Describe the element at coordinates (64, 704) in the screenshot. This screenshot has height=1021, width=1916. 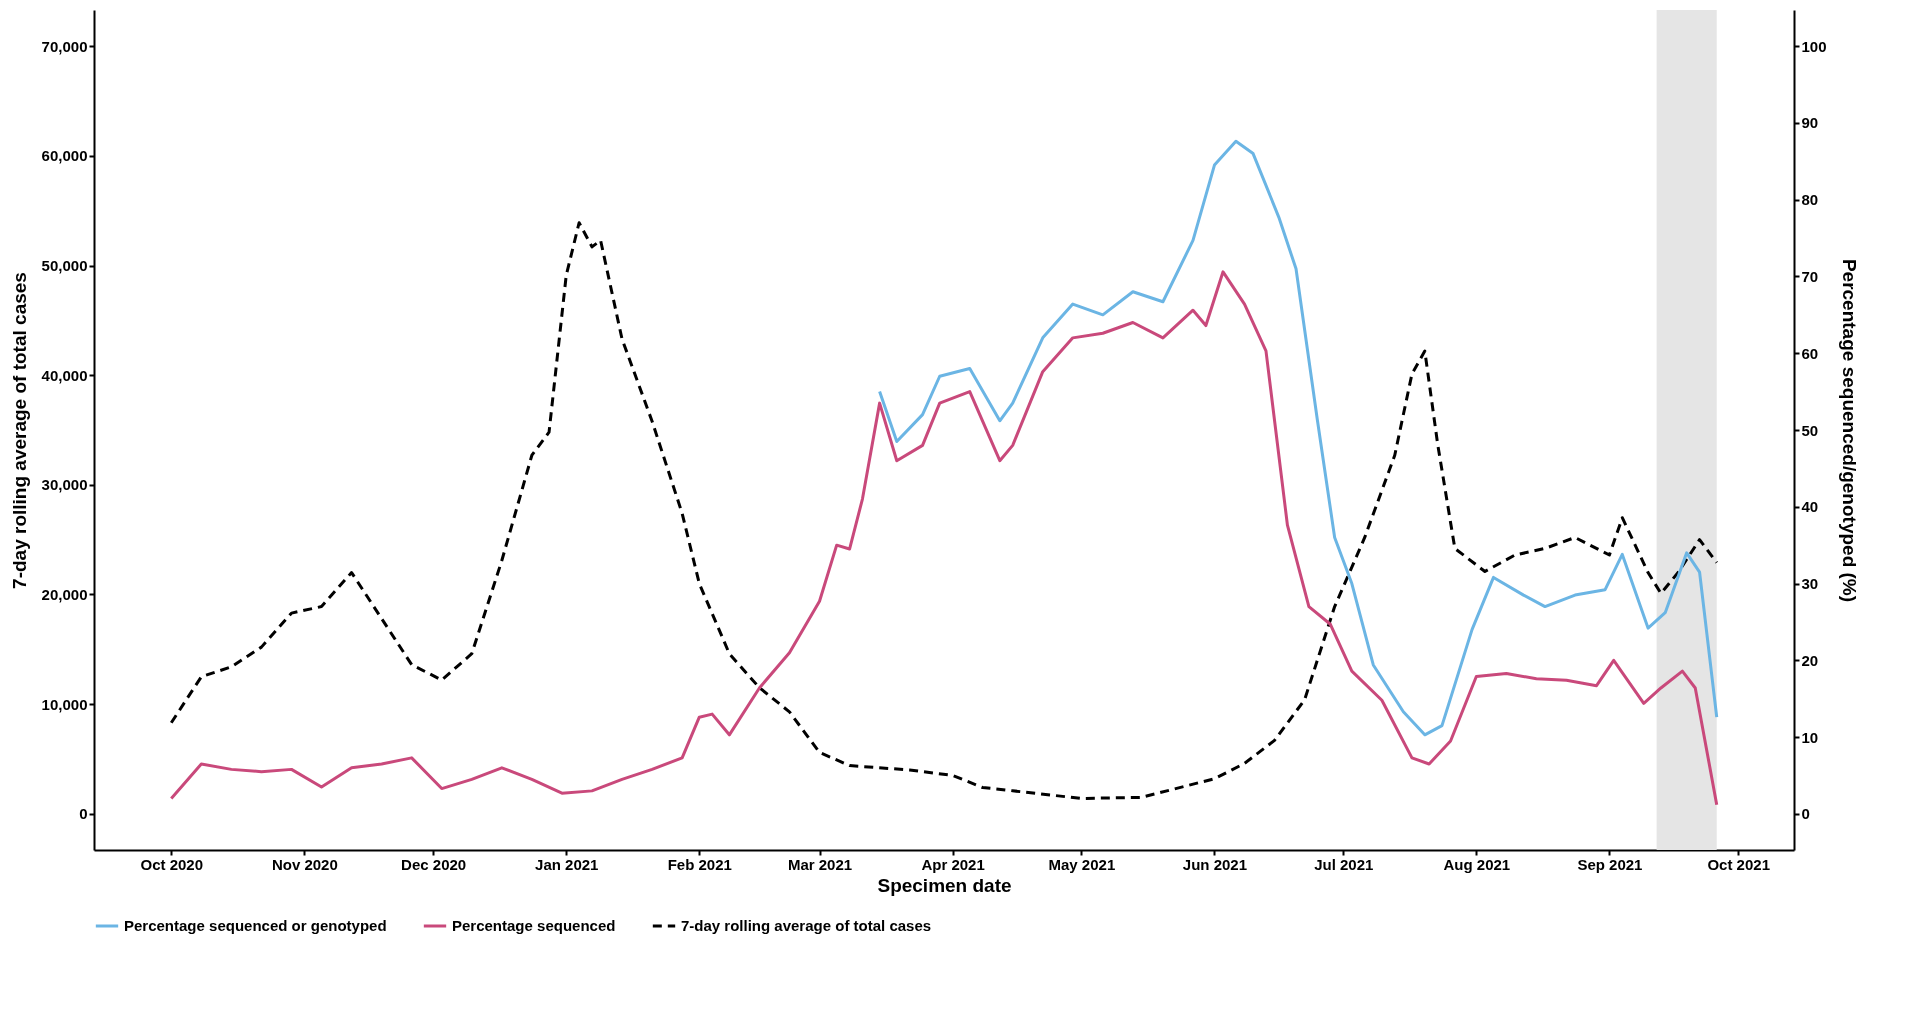
I see `y-tick-label: 10,000` at that location.